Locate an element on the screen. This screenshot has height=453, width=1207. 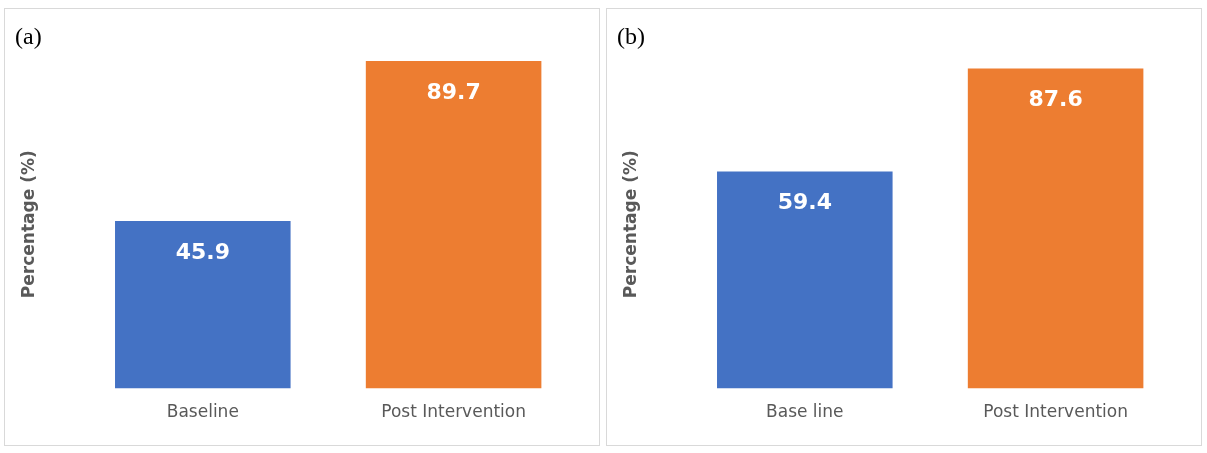
data-label: 89.7 is located at coordinates (453, 91).